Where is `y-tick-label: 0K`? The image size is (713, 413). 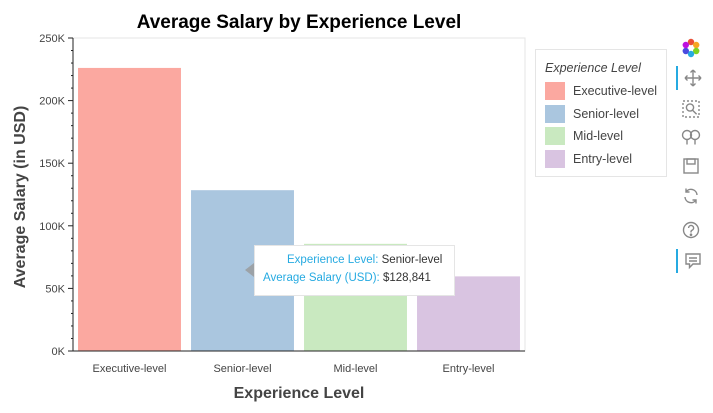 y-tick-label: 0K is located at coordinates (59, 352).